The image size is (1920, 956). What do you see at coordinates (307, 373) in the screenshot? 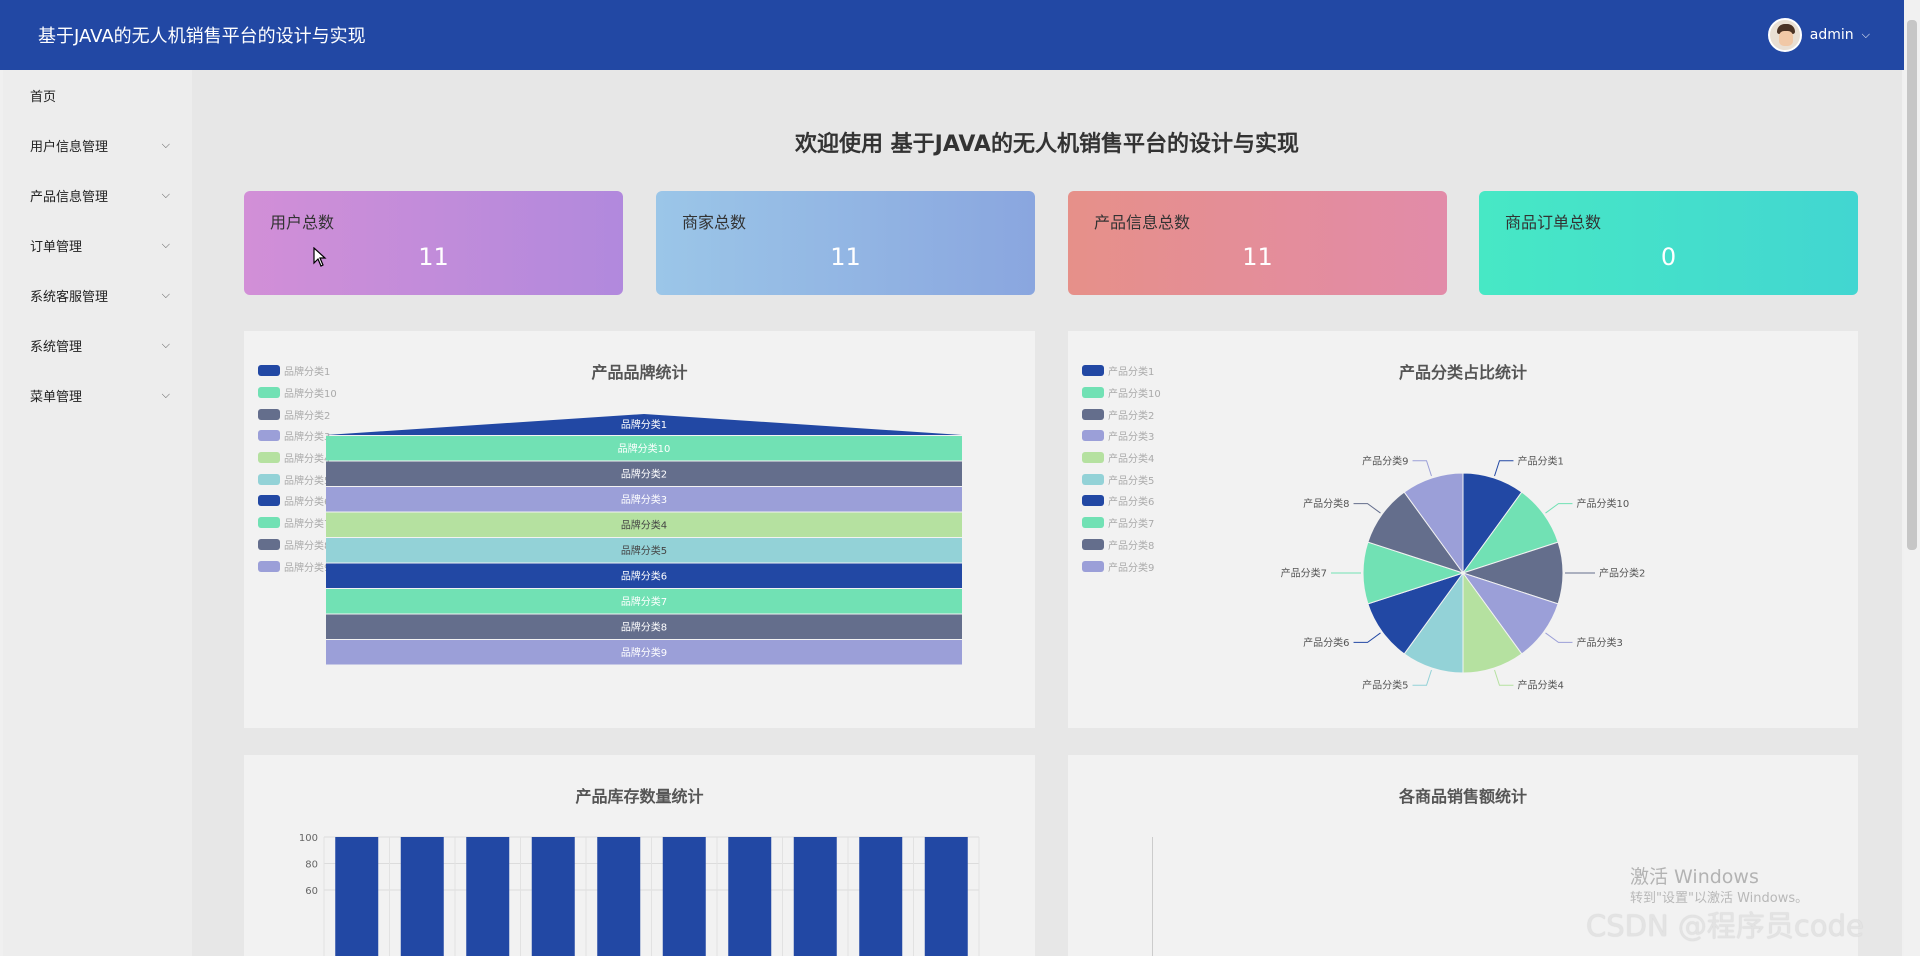
I see `legend-label: 品牌分类1` at bounding box center [307, 373].